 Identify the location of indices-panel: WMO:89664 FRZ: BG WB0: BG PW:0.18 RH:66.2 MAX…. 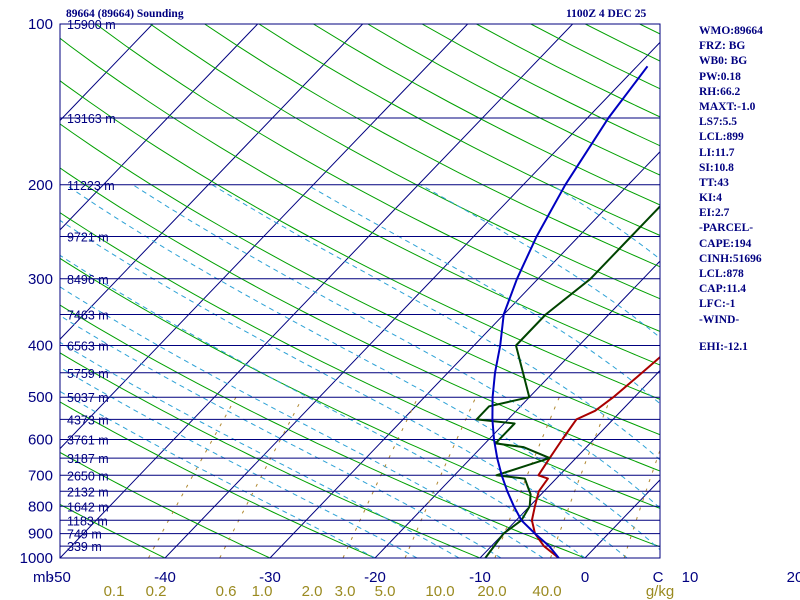
(749, 189).